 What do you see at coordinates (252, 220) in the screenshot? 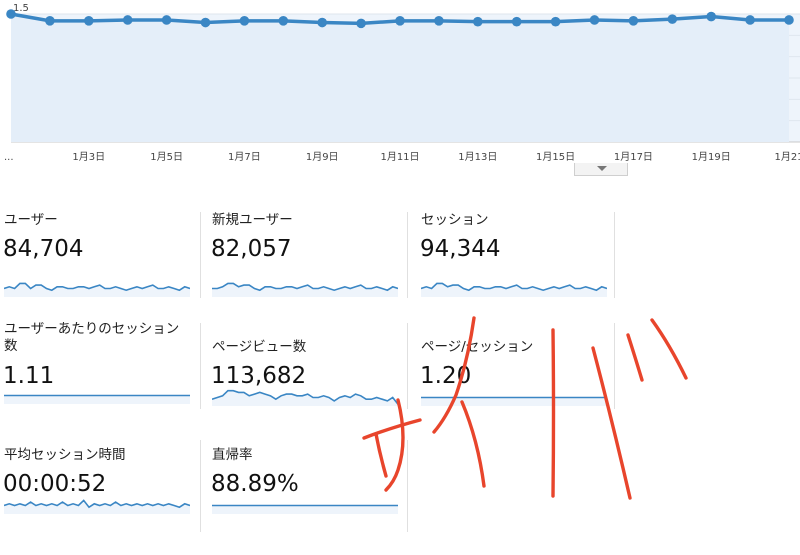
I see `metric-label: 新規ユーザー` at bounding box center [252, 220].